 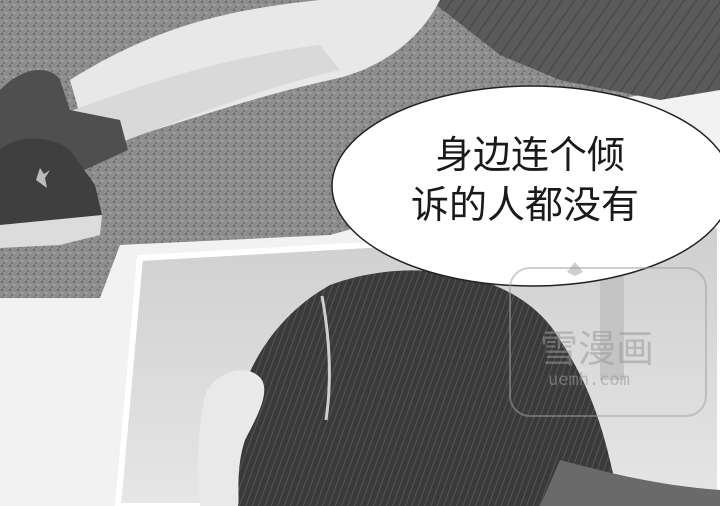 I want to click on shirt, so click(x=630, y=483).